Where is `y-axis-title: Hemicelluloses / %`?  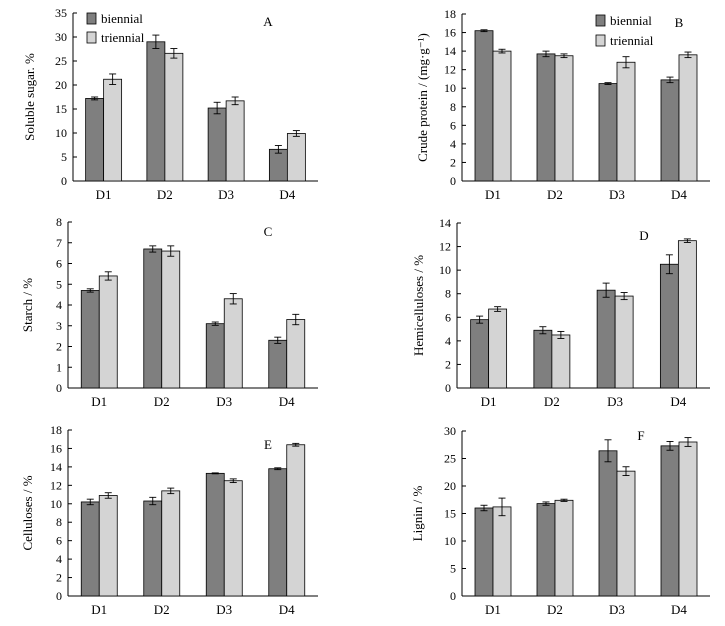 y-axis-title: Hemicelluloses / % is located at coordinates (418, 305).